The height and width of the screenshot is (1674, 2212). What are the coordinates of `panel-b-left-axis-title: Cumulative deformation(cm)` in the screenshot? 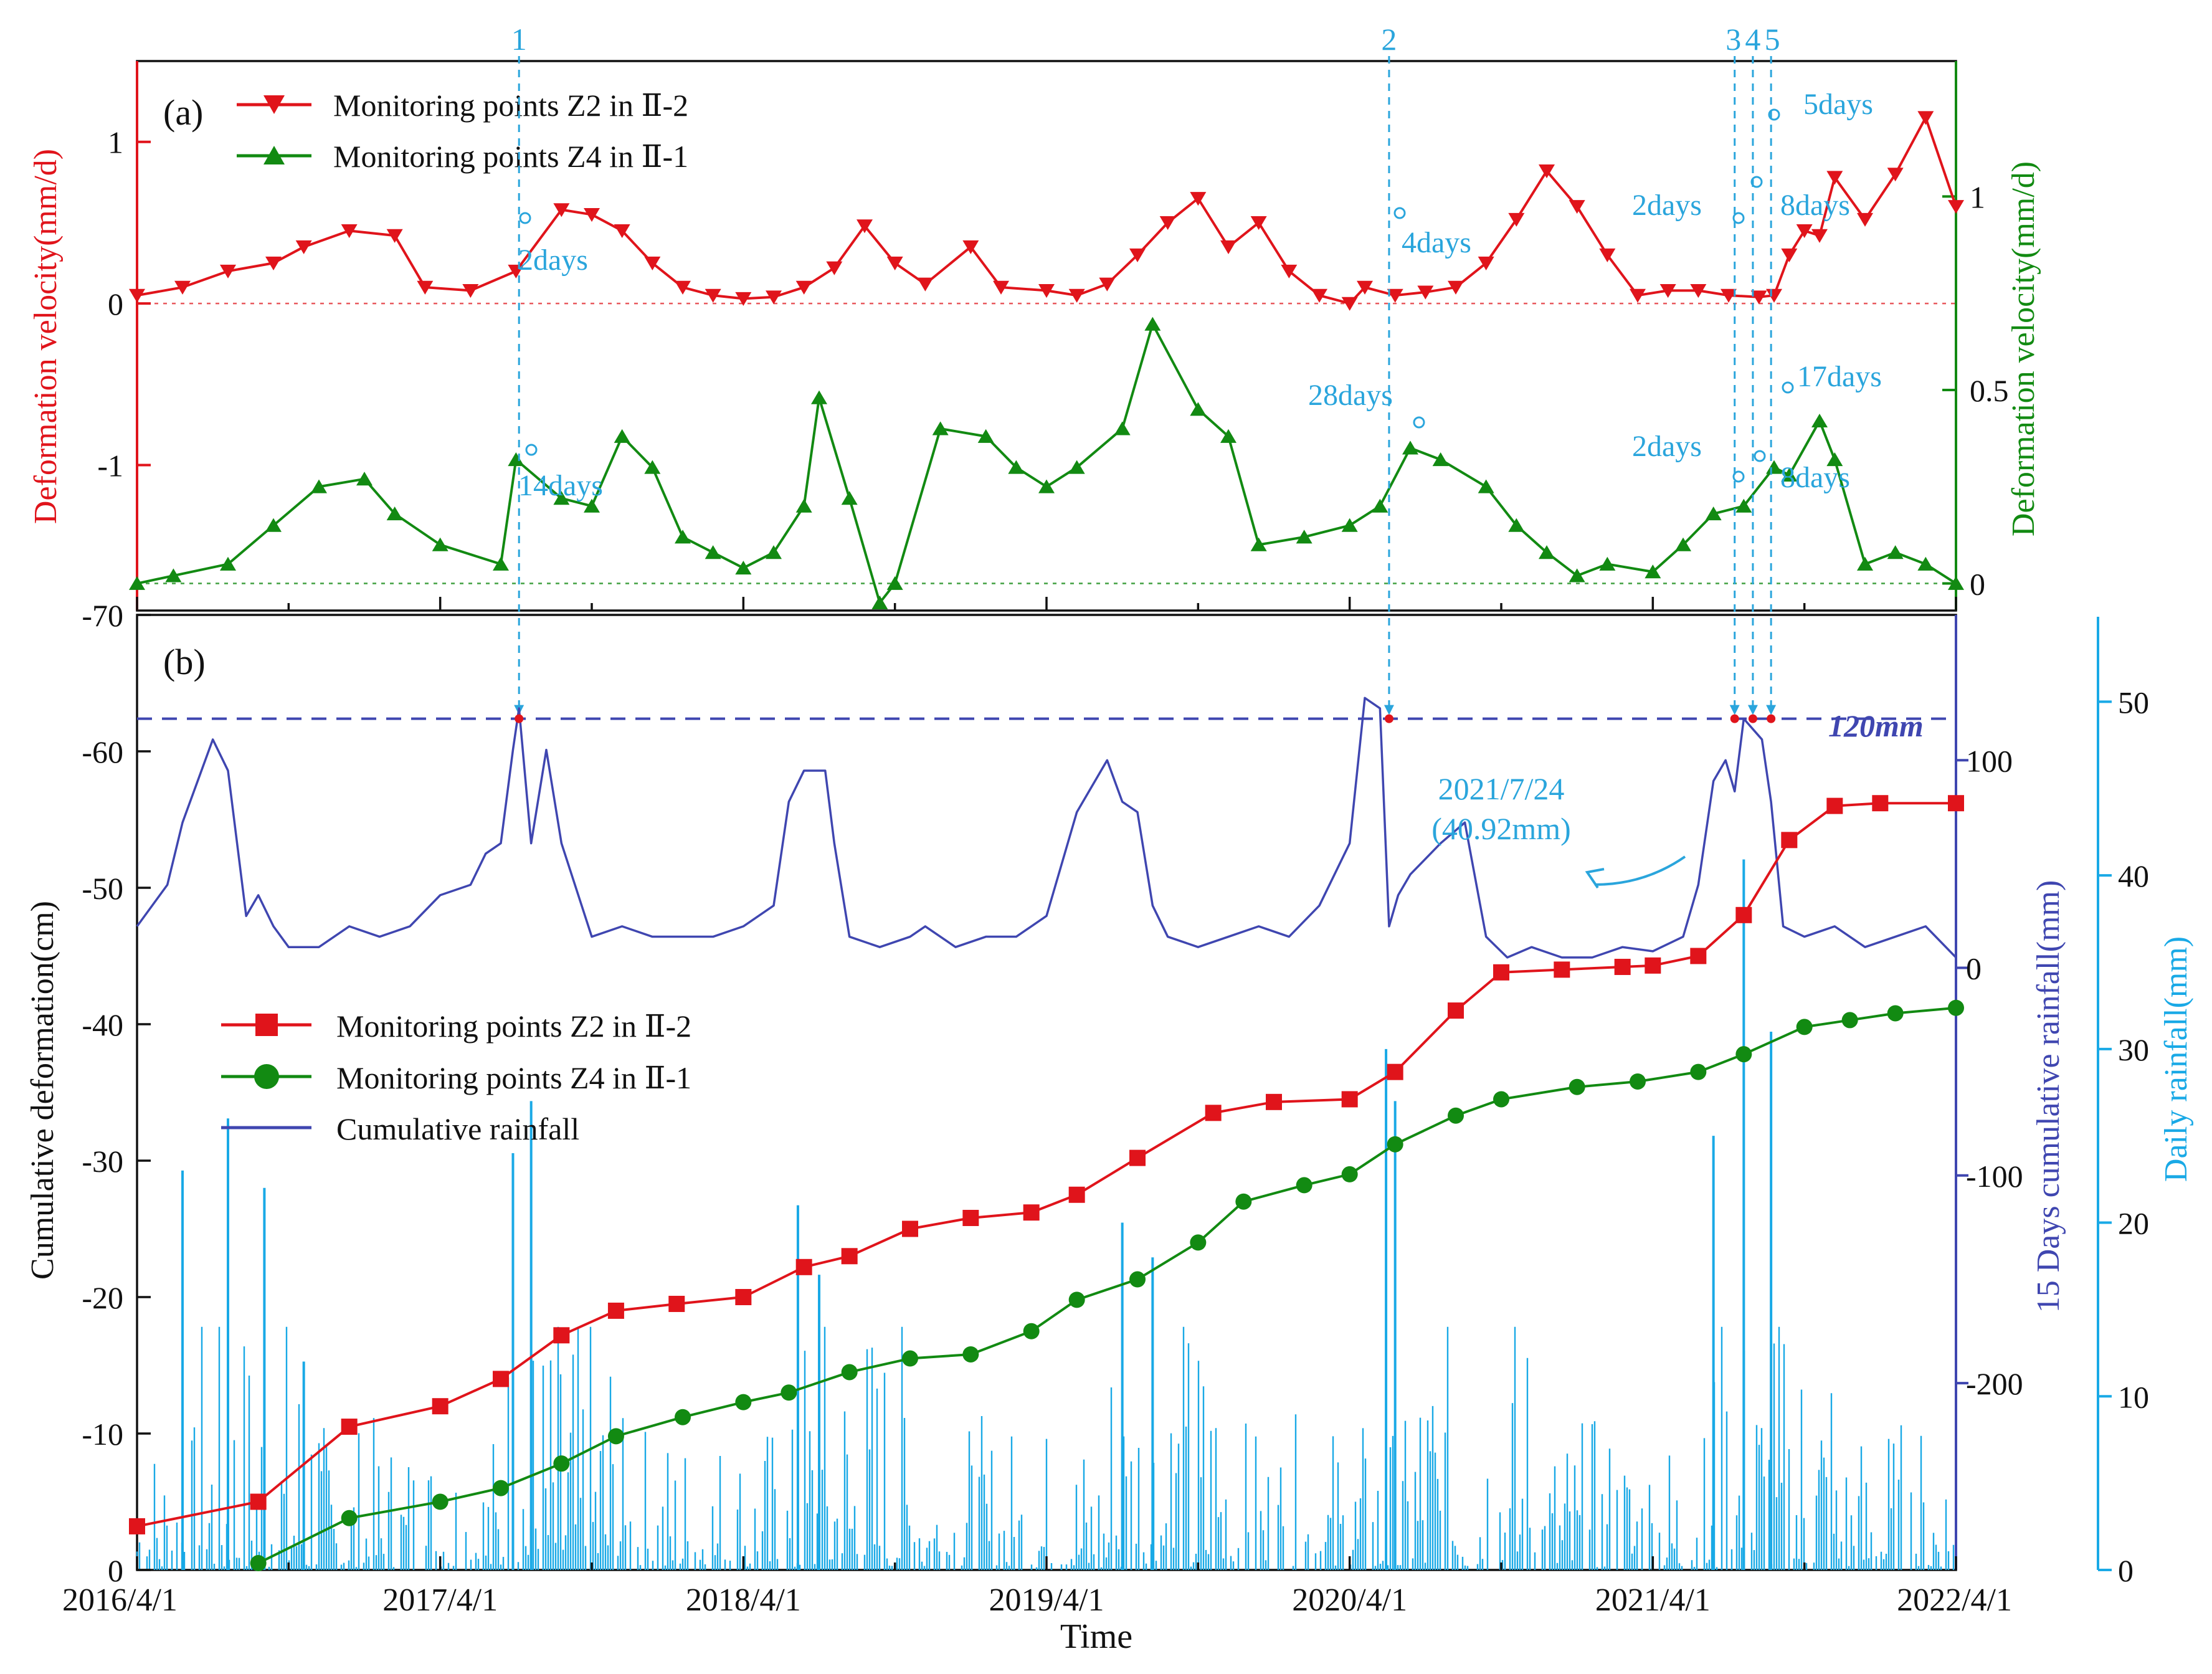 It's located at (42, 1090).